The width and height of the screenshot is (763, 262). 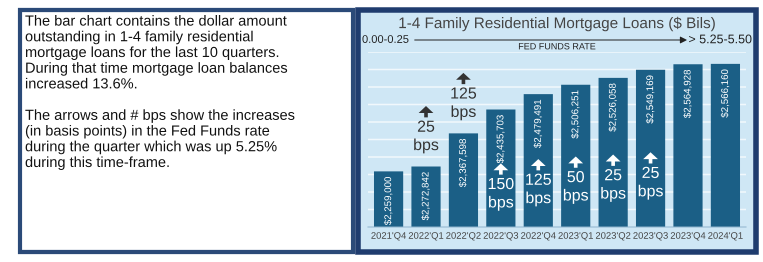 What do you see at coordinates (463, 163) in the screenshot?
I see `data-label: $2,367,598` at bounding box center [463, 163].